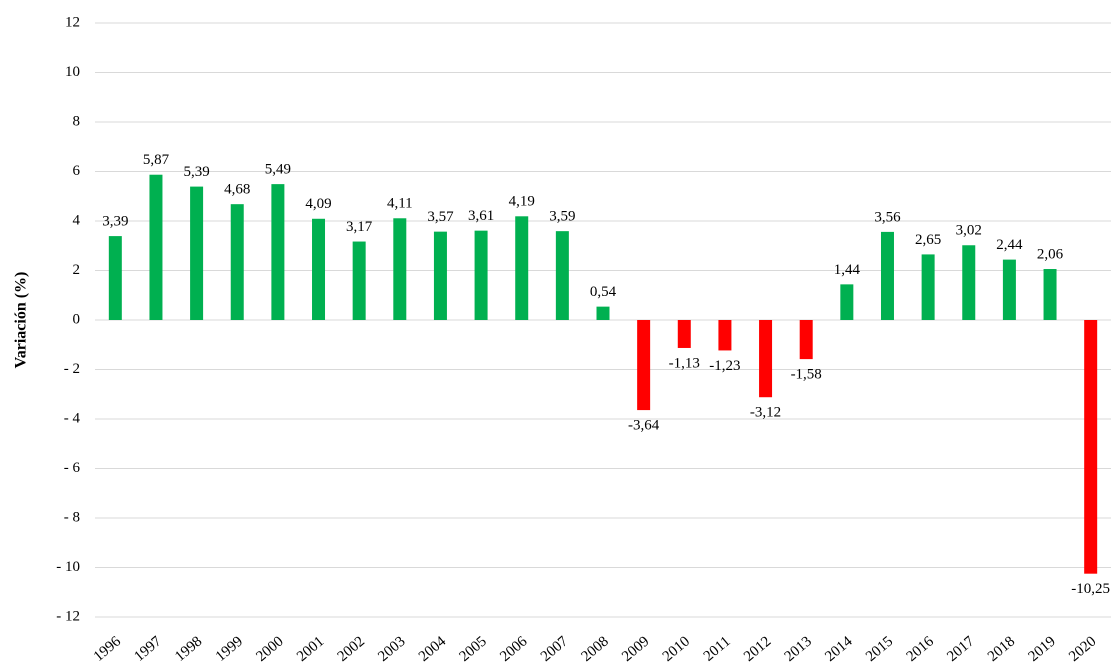 The height and width of the screenshot is (671, 1115). Describe the element at coordinates (1082, 649) in the screenshot. I see `x-tick-label: 2020` at that location.